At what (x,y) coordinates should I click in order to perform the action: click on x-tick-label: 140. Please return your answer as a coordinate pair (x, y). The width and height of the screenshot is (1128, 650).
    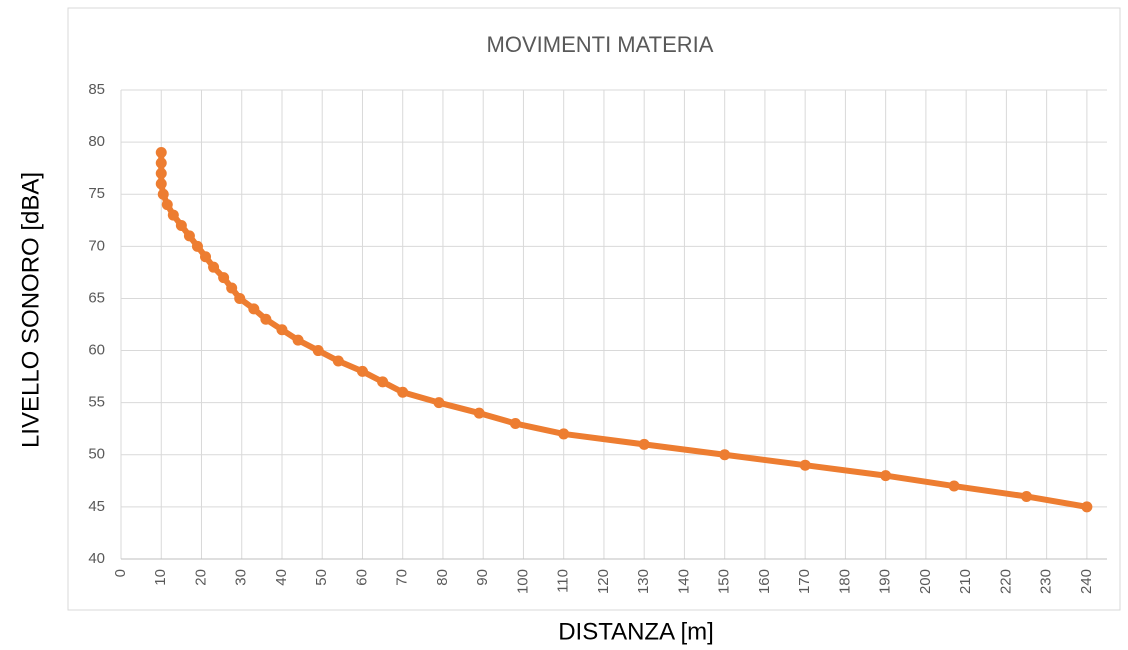
    Looking at the image, I should click on (683, 581).